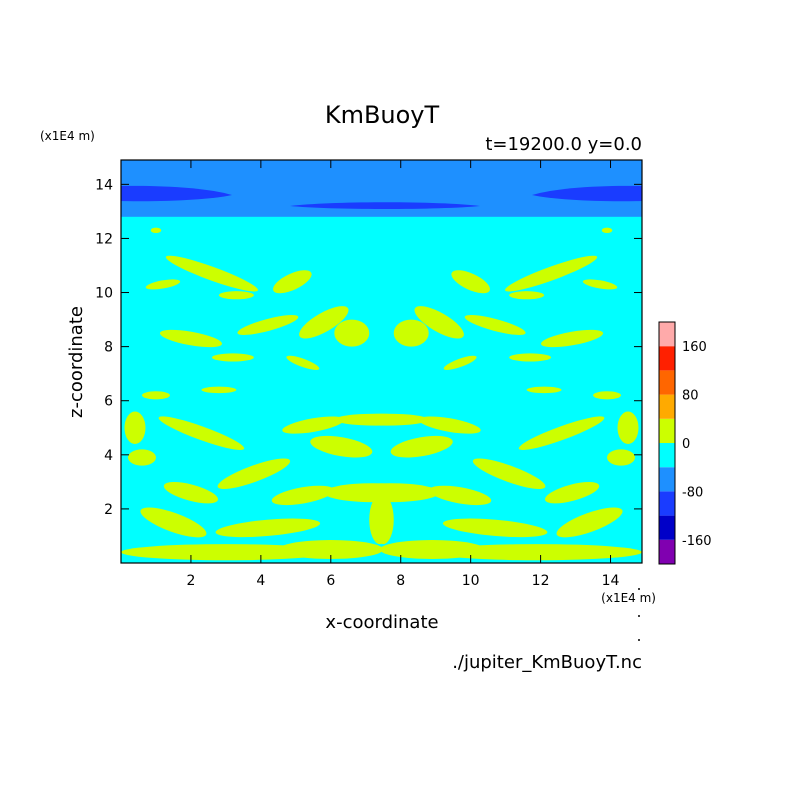  What do you see at coordinates (694, 347) in the screenshot?
I see `colorbar-tick-label: 160` at bounding box center [694, 347].